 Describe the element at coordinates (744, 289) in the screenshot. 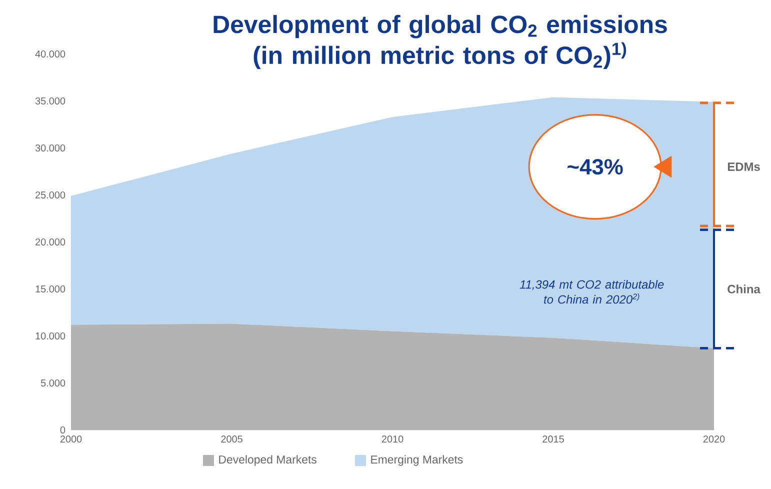

I see `text: China` at that location.